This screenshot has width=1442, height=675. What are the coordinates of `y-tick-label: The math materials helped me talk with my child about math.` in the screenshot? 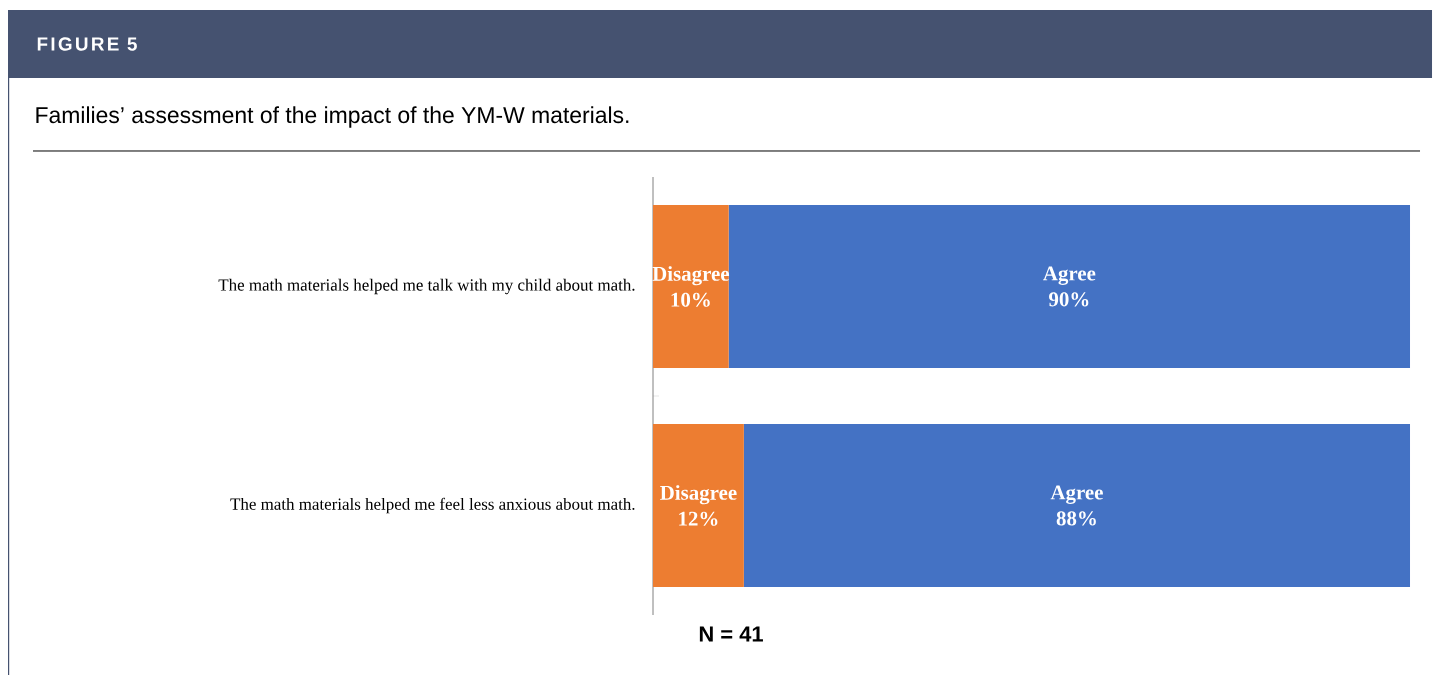 It's located at (426, 286).